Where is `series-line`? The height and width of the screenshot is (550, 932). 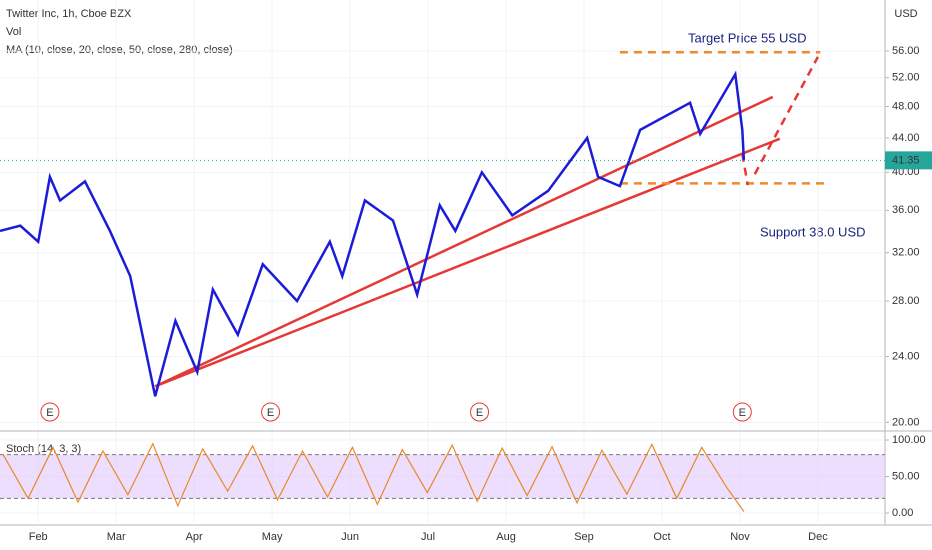 series-line is located at coordinates (373, 477).